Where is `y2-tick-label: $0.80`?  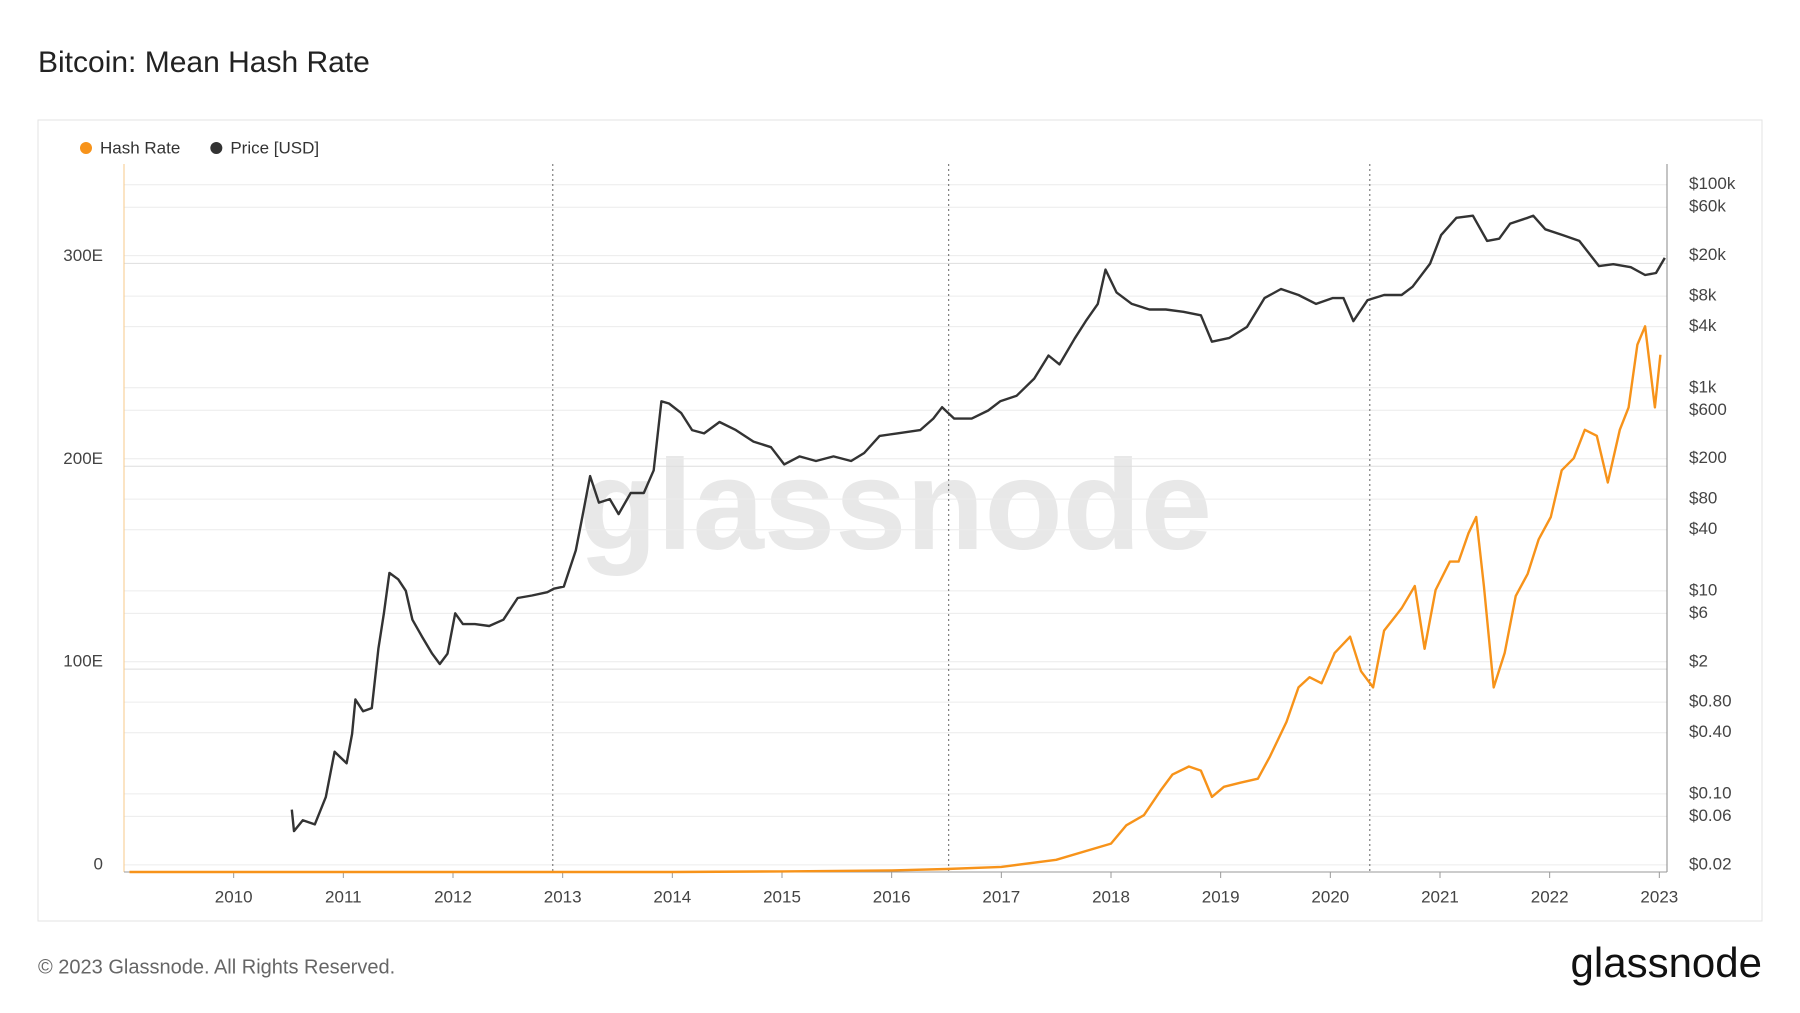
y2-tick-label: $0.80 is located at coordinates (1710, 701).